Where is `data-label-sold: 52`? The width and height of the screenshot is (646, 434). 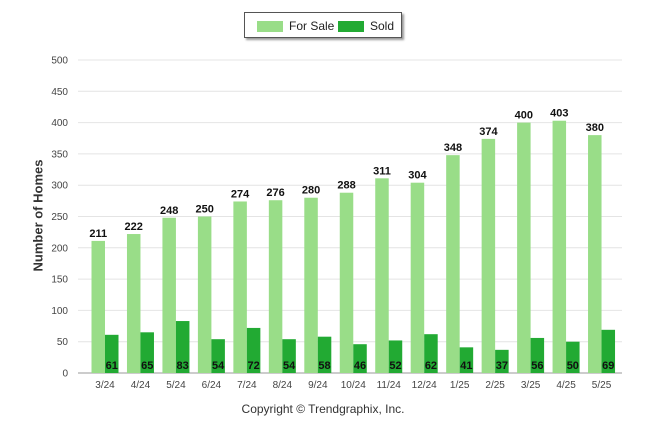
data-label-sold: 52 is located at coordinates (395, 366).